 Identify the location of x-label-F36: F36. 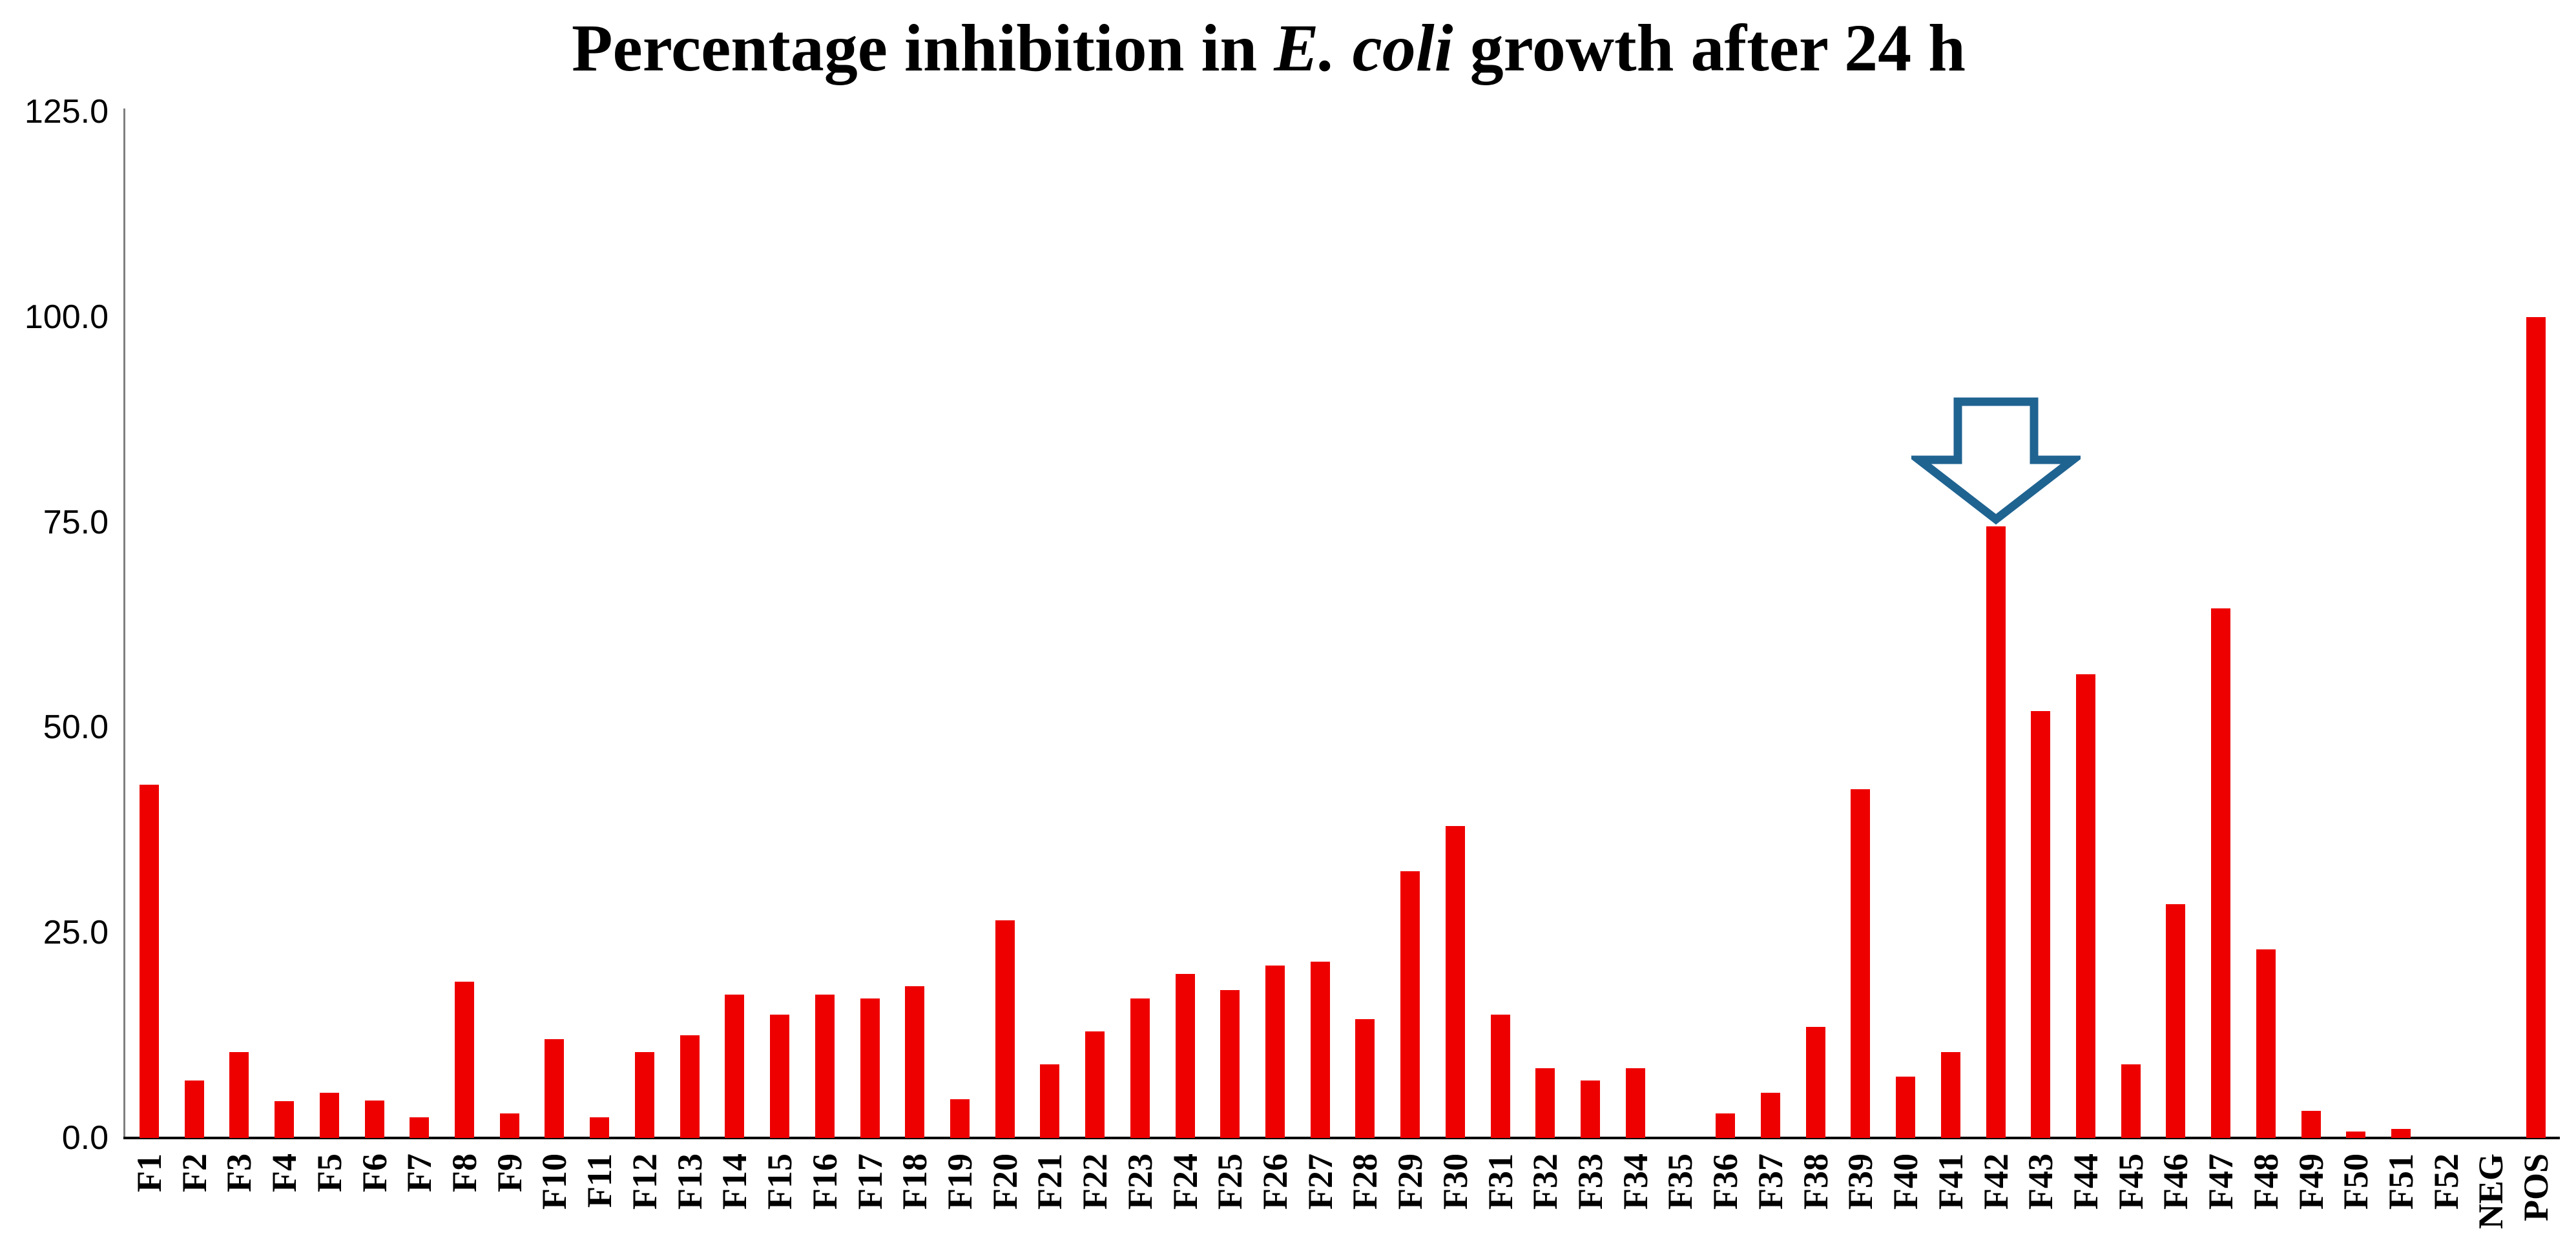
(1725, 1181).